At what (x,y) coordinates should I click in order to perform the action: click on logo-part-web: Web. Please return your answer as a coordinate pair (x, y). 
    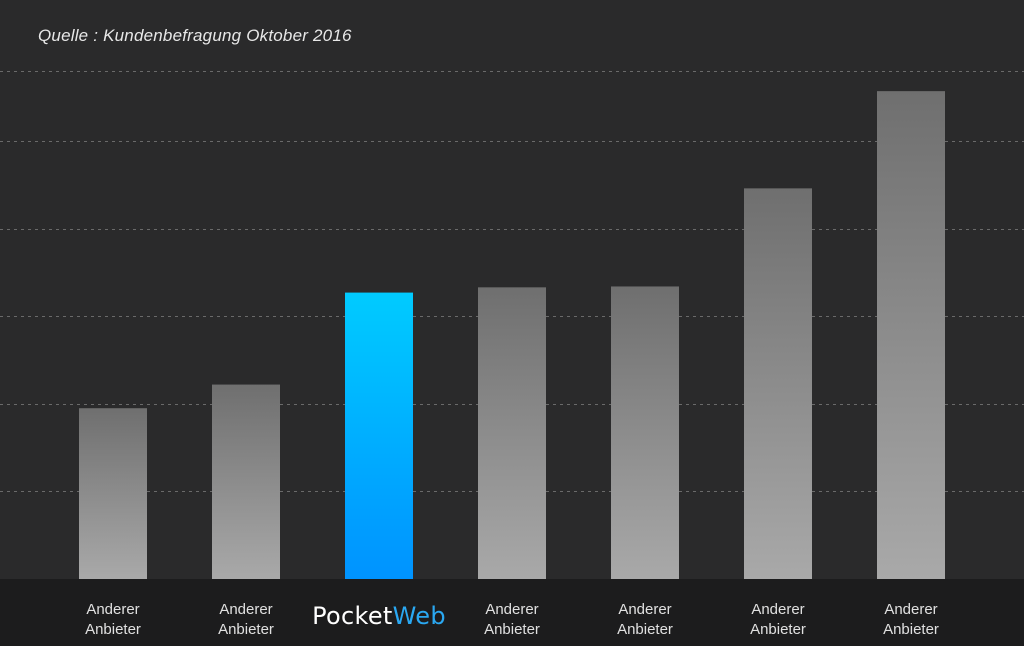
    Looking at the image, I should click on (419, 616).